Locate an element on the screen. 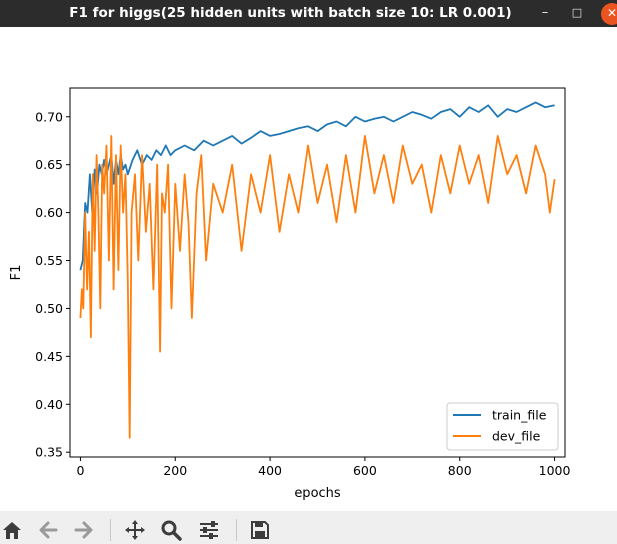 Image resolution: width=617 pixels, height=544 pixels. y-tick-label: 0.35 is located at coordinates (49, 452).